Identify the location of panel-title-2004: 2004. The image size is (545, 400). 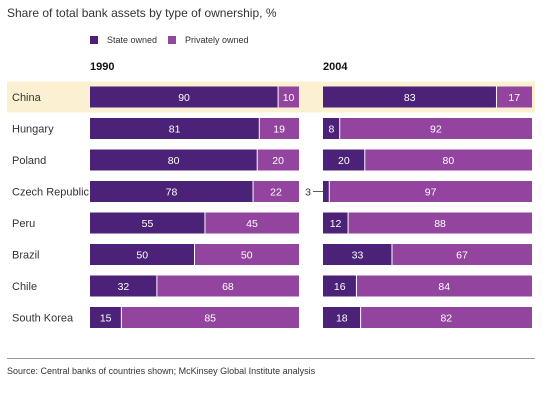
(335, 67).